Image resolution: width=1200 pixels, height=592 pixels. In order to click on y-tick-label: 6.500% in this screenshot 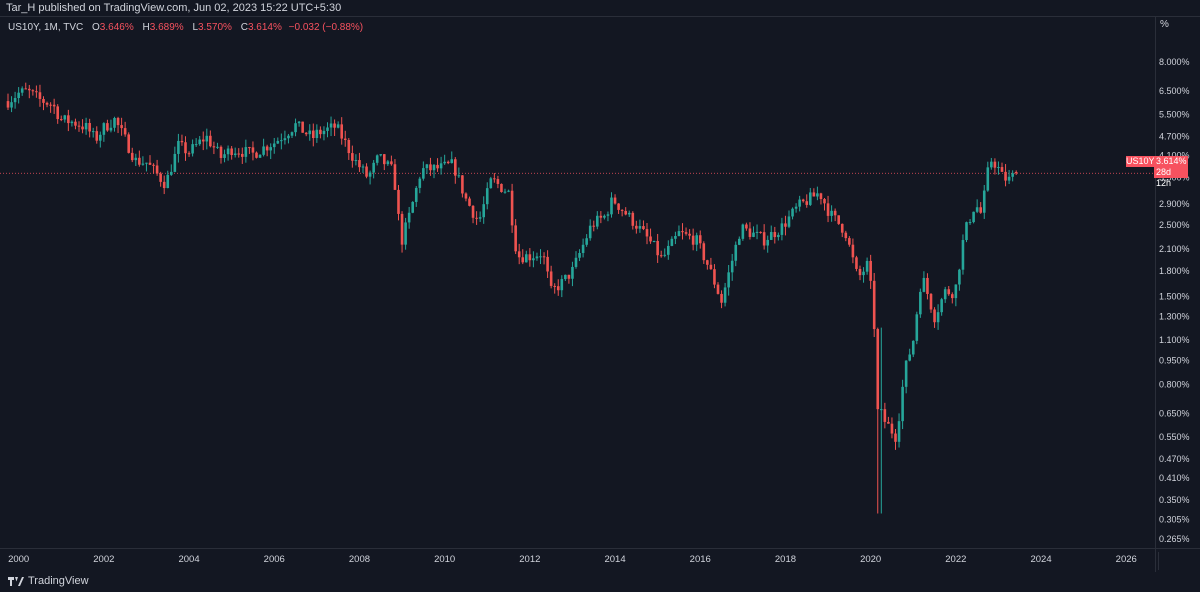, I will do `click(1174, 91)`.